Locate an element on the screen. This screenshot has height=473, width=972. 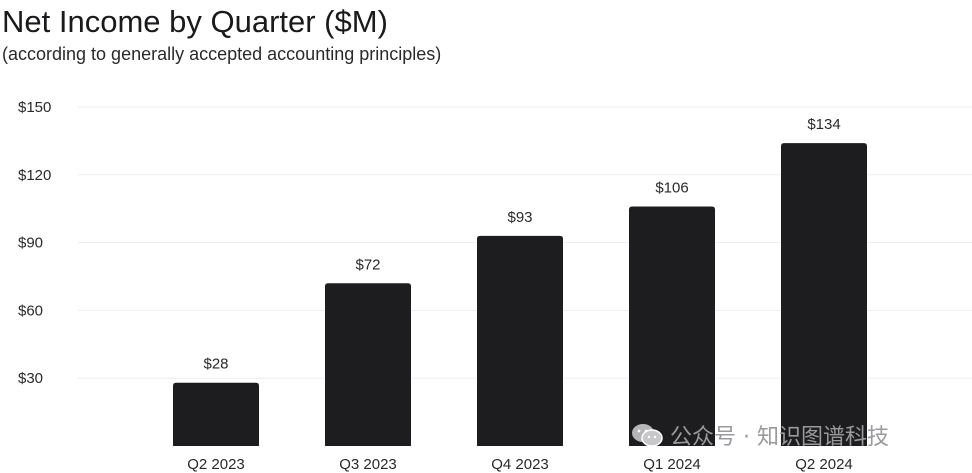
x-tick-label: Q1 2024 is located at coordinates (672, 464).